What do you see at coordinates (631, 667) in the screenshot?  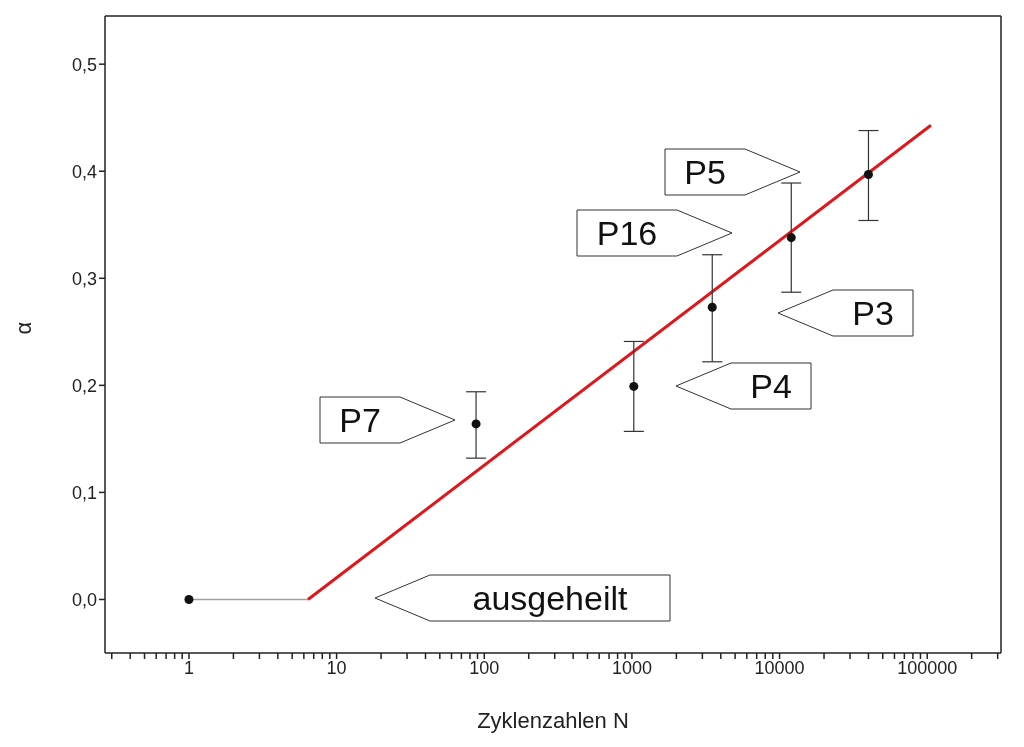 I see `x-tick-label: 1000` at bounding box center [631, 667].